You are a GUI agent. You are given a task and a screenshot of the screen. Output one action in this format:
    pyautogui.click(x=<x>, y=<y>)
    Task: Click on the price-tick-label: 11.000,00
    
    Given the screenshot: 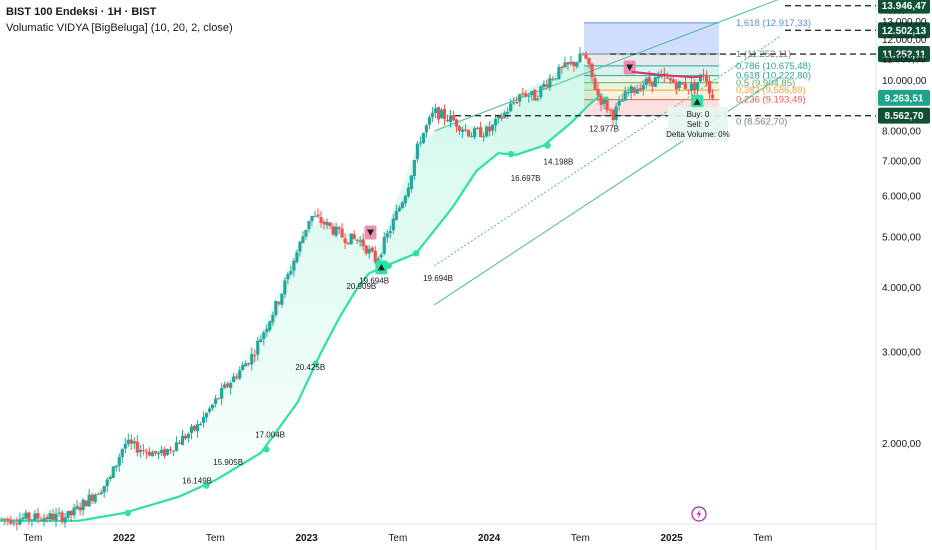 What is the action you would take?
    pyautogui.click(x=904, y=60)
    